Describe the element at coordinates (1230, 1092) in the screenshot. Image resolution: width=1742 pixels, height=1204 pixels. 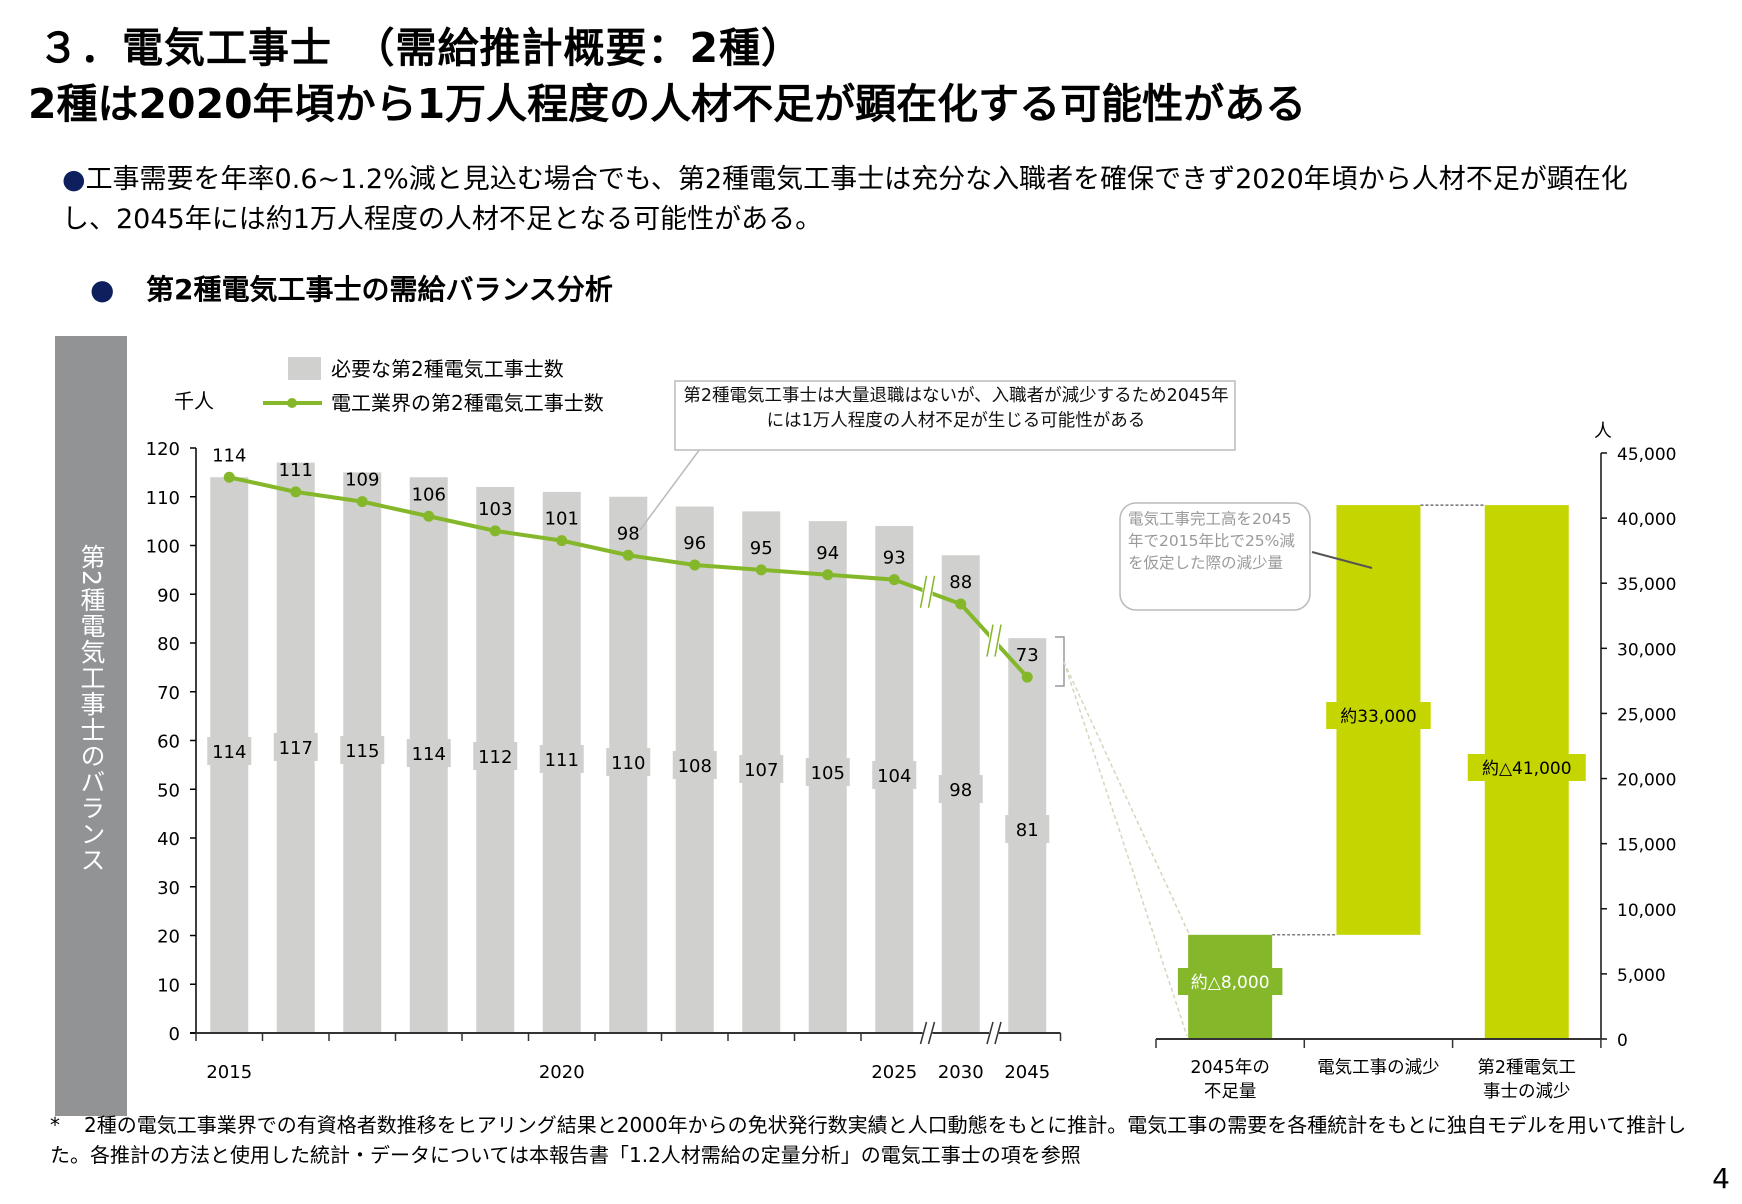
I see `right-x-tick-label: 不足量` at that location.